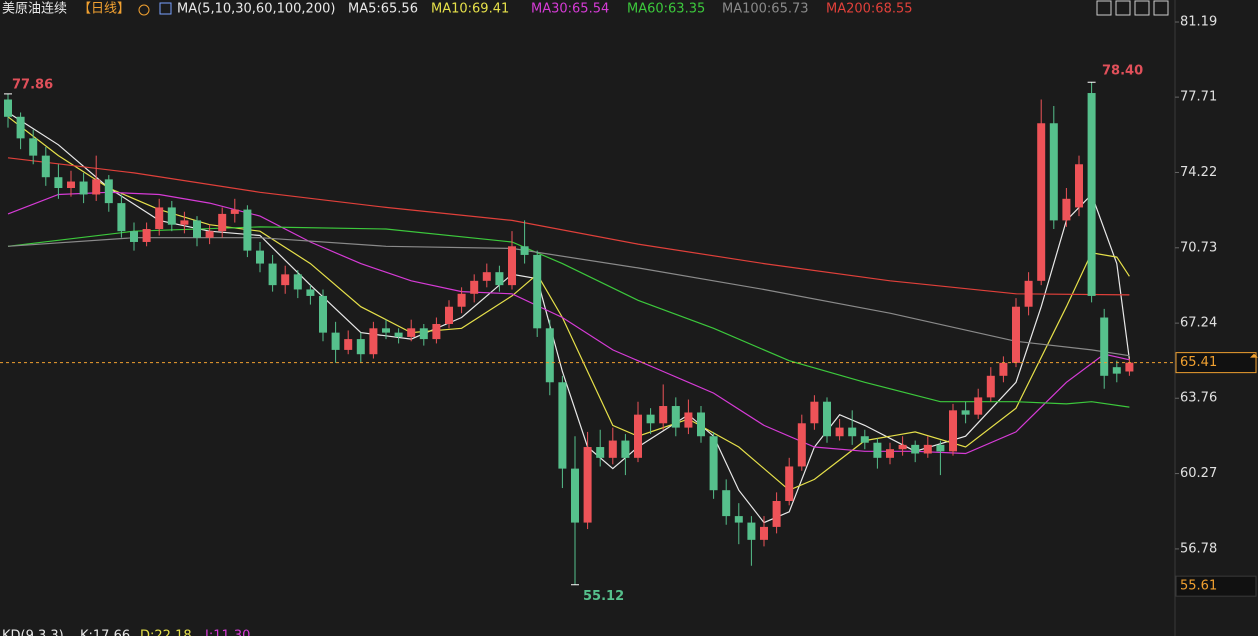 This screenshot has width=1258, height=636. I want to click on y-tick-label: 60.27, so click(1198, 473).